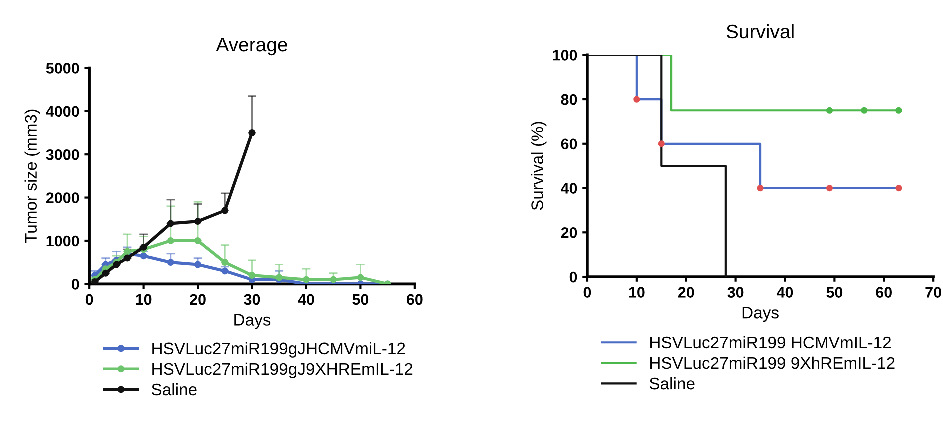 The height and width of the screenshot is (421, 943). What do you see at coordinates (63, 154) in the screenshot?
I see `y-tick-label: 3000` at bounding box center [63, 154].